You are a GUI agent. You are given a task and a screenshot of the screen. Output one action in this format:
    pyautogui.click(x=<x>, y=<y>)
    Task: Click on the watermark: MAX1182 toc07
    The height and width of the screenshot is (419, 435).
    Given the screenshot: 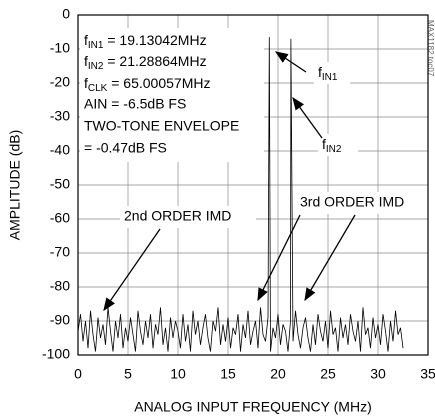 What is the action you would take?
    pyautogui.click(x=430, y=48)
    